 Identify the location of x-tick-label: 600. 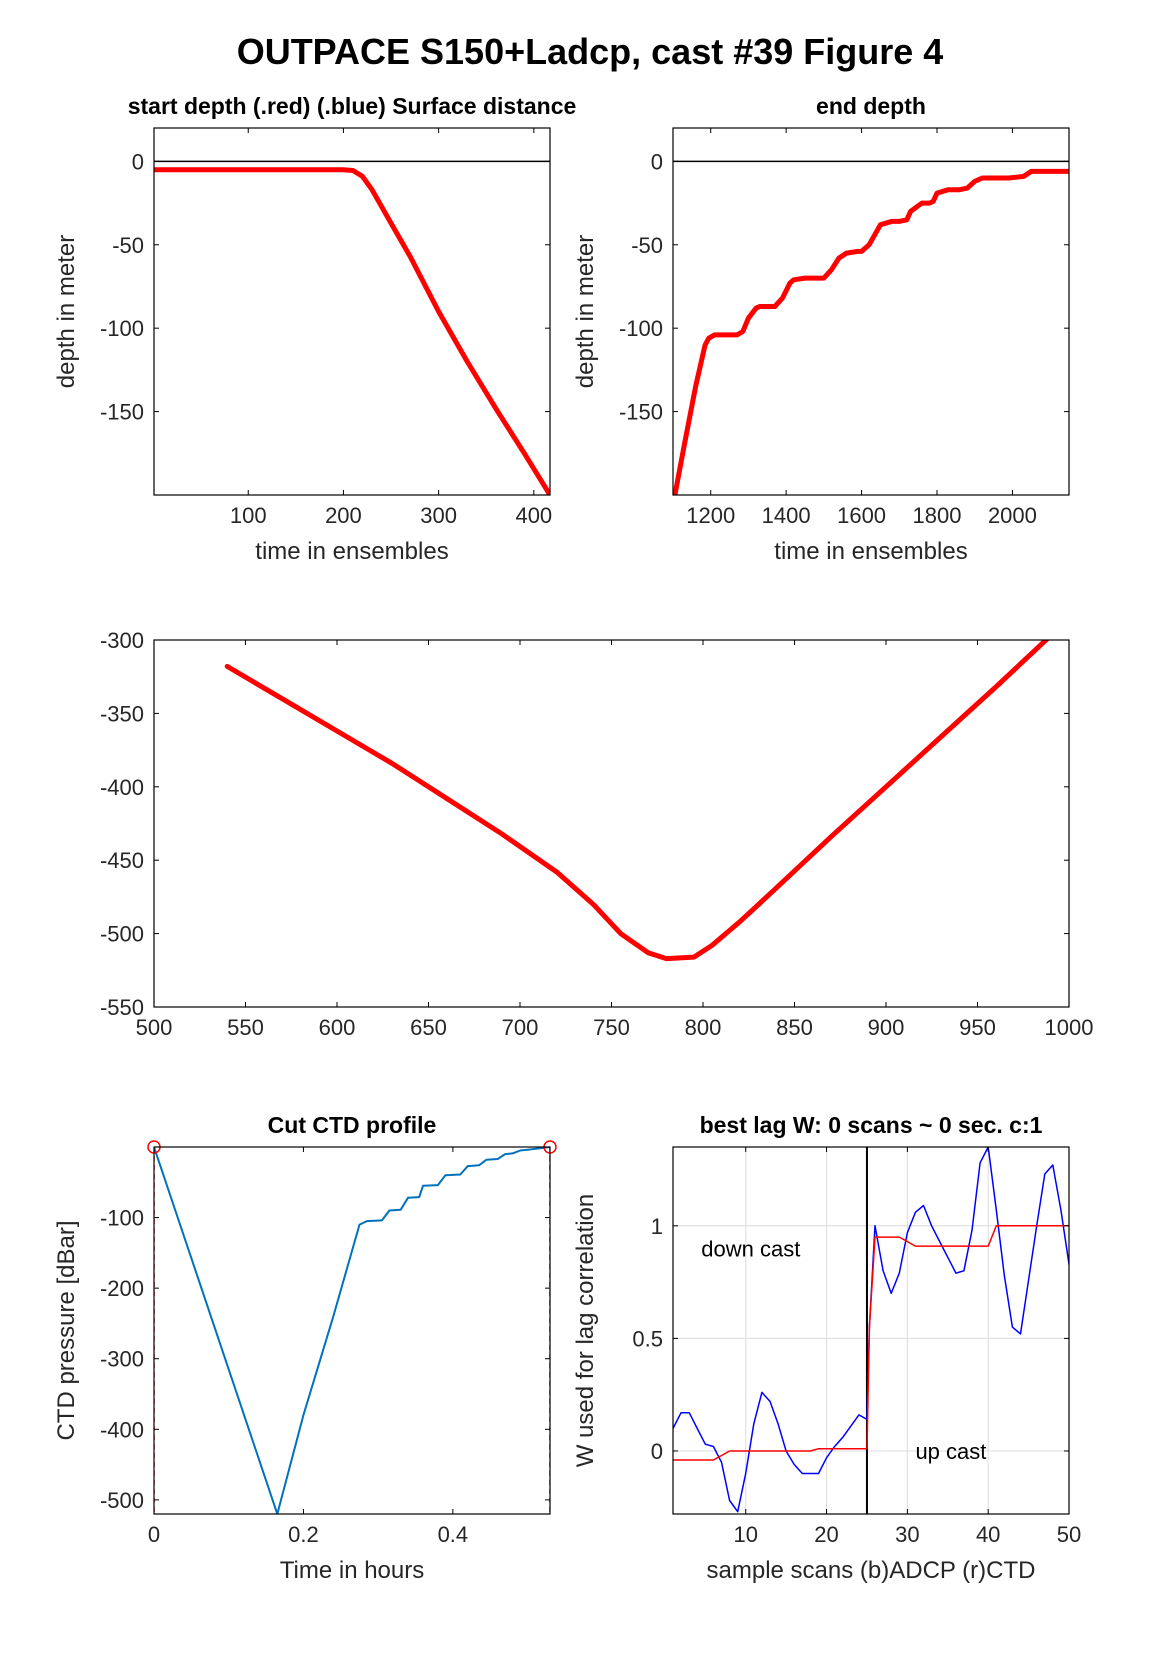
(337, 1027).